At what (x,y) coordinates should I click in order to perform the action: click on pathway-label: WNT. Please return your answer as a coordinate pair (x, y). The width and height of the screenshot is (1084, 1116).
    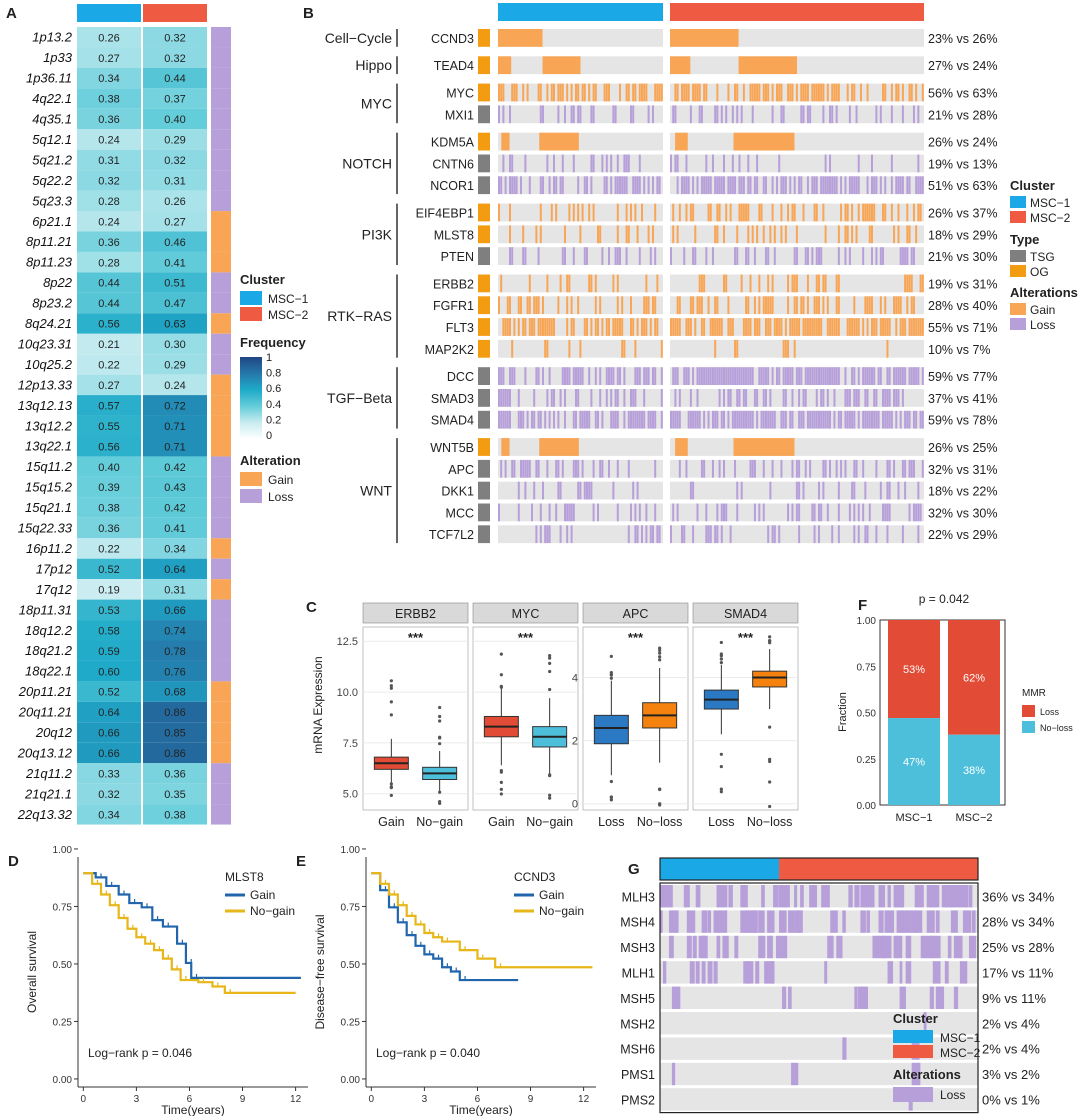
    Looking at the image, I should click on (376, 491).